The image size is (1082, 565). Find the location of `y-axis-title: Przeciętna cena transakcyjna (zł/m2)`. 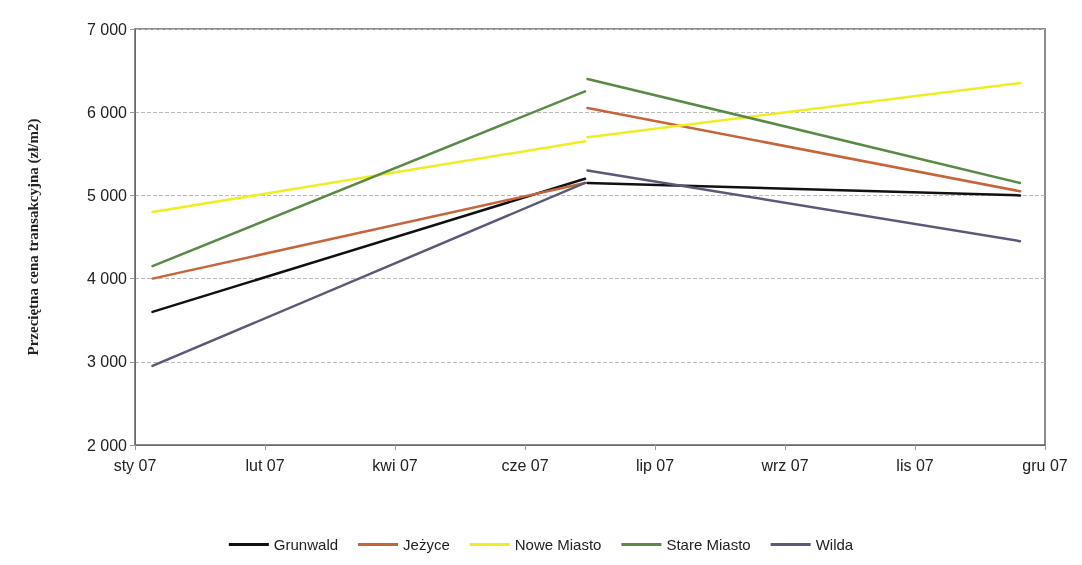

y-axis-title: Przeciętna cena transakcyjna (zł/m2) is located at coordinates (33, 237).